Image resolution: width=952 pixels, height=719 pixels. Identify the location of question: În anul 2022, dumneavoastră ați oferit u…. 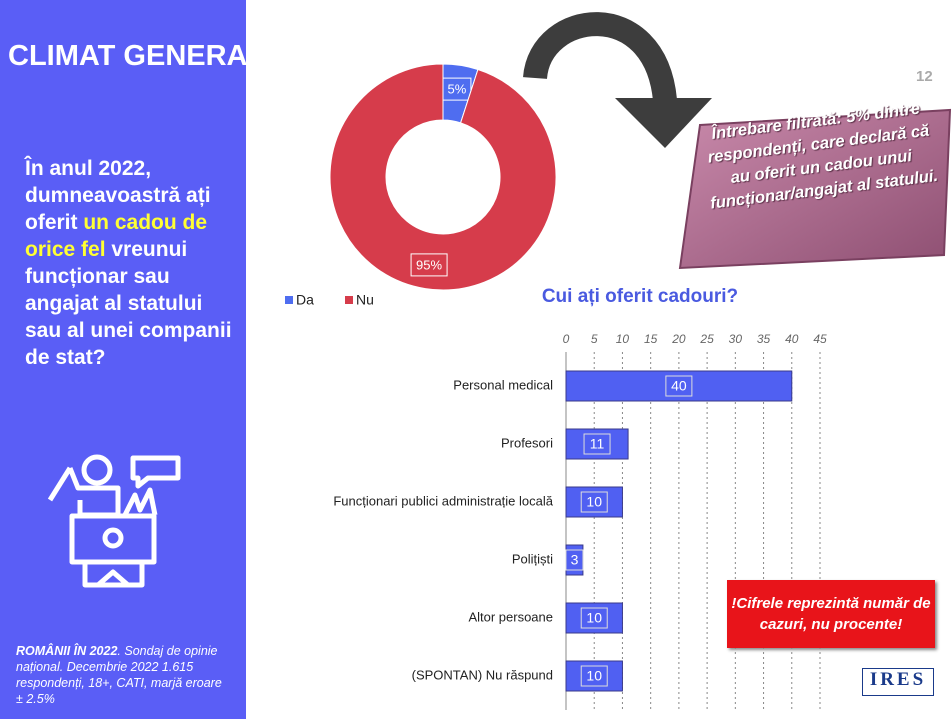
(130, 263).